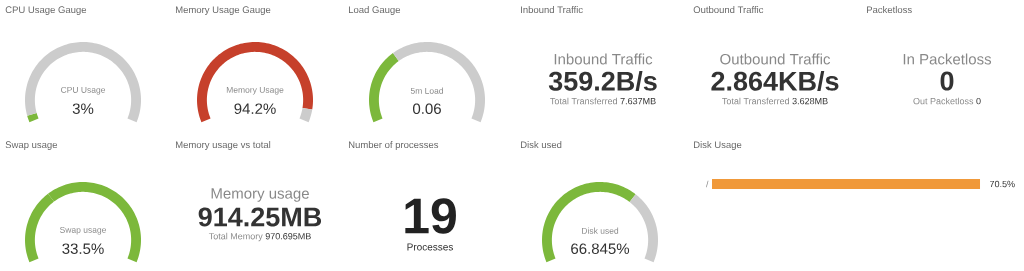 The width and height of the screenshot is (1024, 271). What do you see at coordinates (947, 59) in the screenshot?
I see `text: In Packetloss` at bounding box center [947, 59].